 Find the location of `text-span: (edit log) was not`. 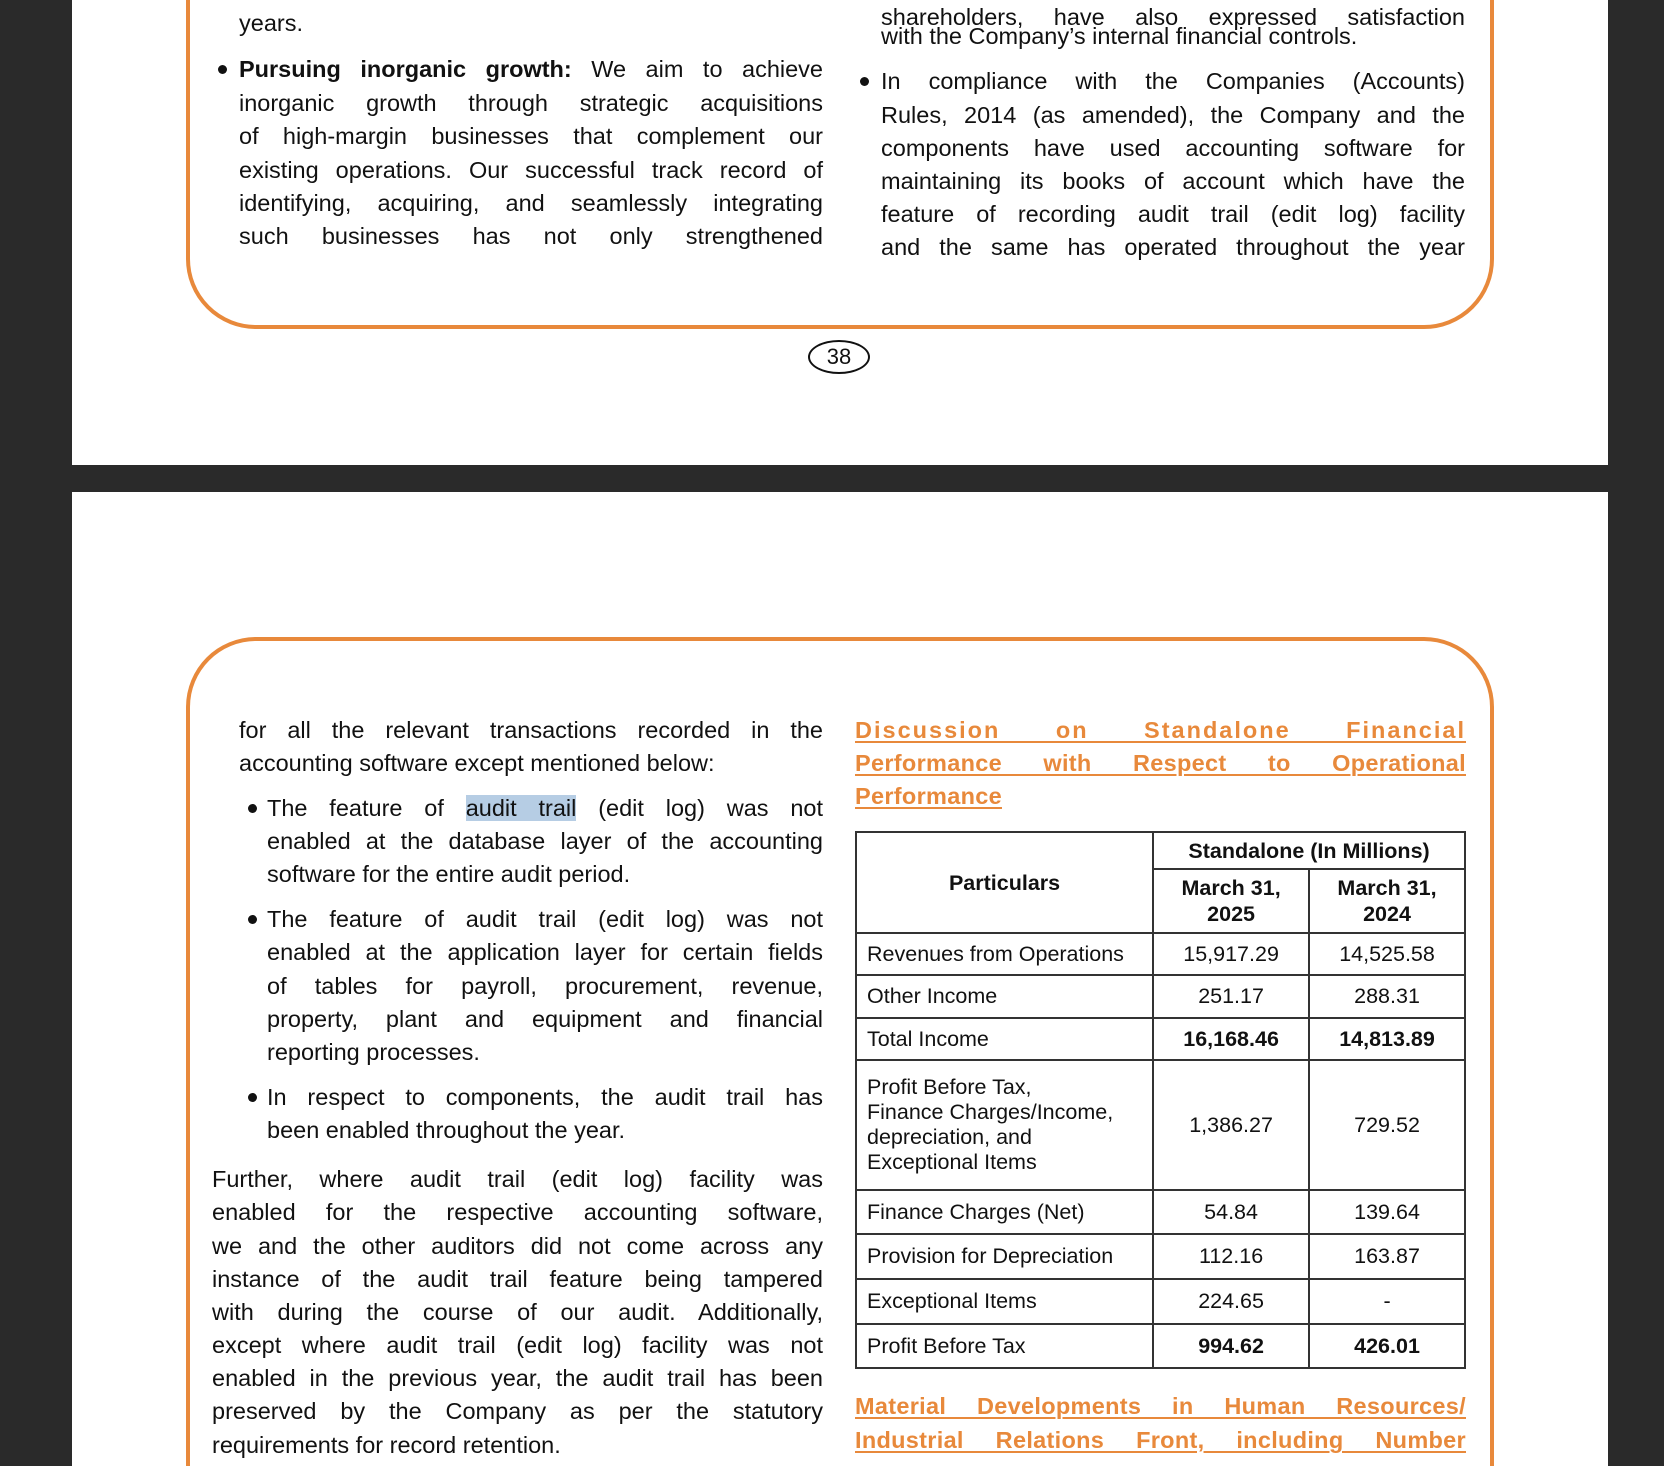

text-span: (edit log) was not is located at coordinates (700, 808).